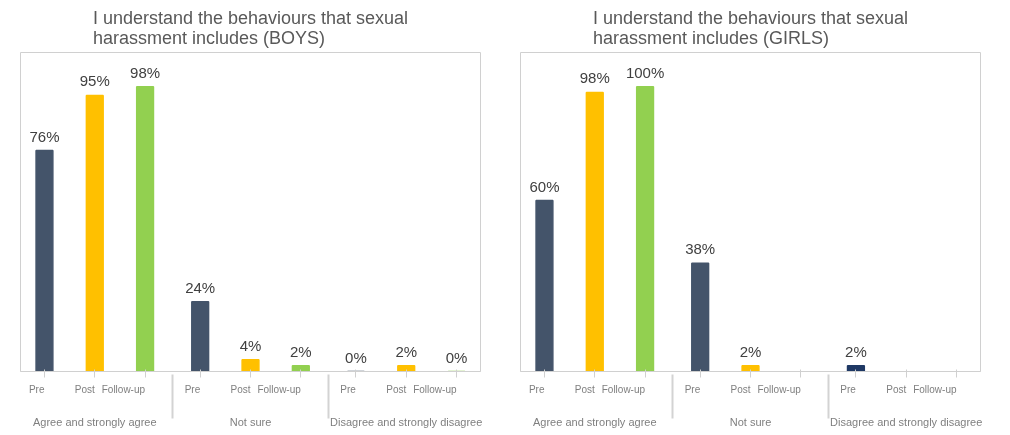 The image size is (1010, 435). Describe the element at coordinates (200, 287) in the screenshot. I see `data-label: 24%` at that location.